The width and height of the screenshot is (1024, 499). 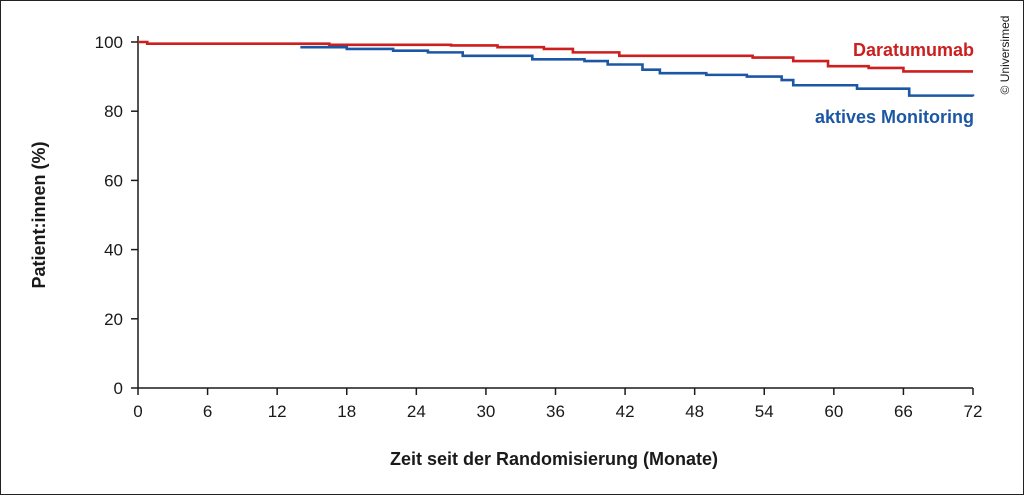 What do you see at coordinates (1005, 55) in the screenshot?
I see `copyright-notice: © Universimed` at bounding box center [1005, 55].